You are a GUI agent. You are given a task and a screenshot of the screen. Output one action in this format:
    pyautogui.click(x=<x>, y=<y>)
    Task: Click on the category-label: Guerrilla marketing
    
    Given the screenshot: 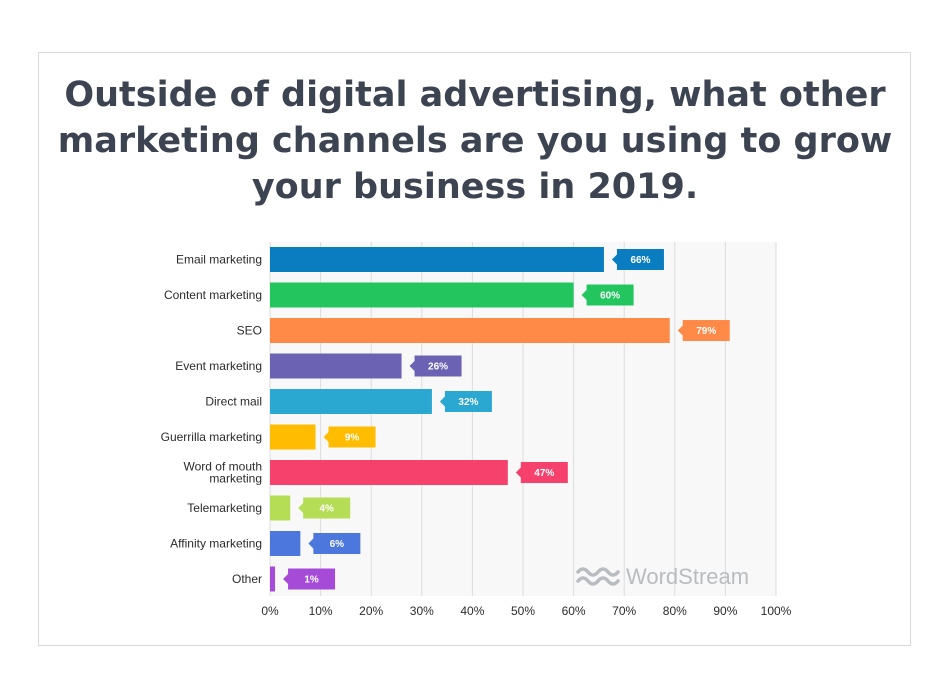 What is the action you would take?
    pyautogui.click(x=211, y=437)
    